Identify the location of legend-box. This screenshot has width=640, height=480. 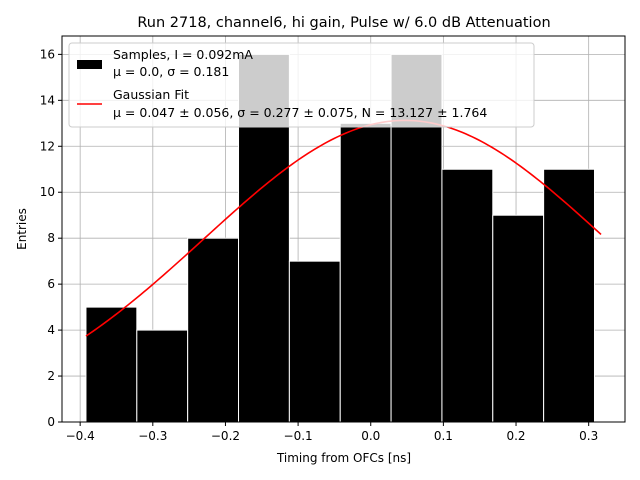
(301, 85).